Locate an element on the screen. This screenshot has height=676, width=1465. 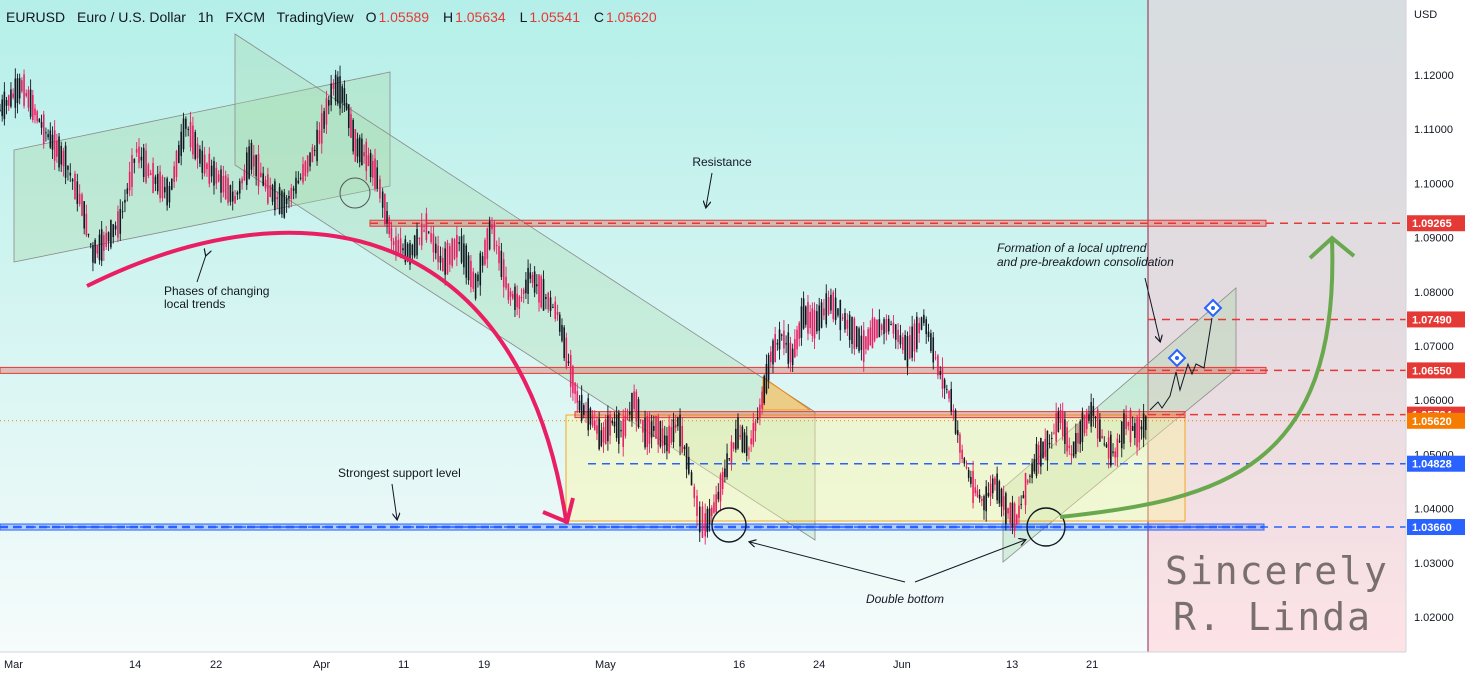
label-phases-2: local trends is located at coordinates (194, 304).